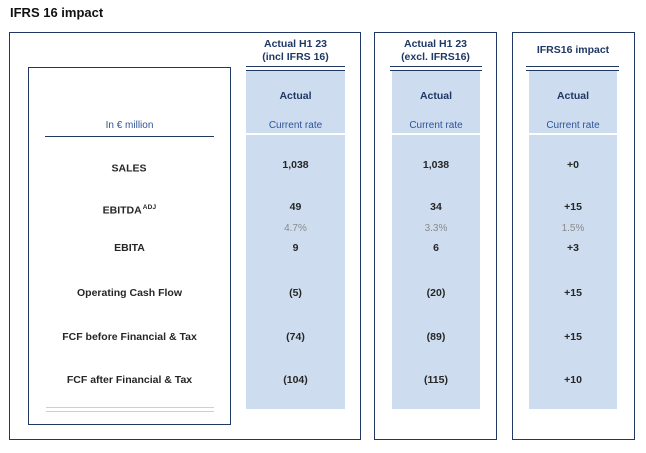  What do you see at coordinates (295, 240) in the screenshot?
I see `column-shade-incl` at bounding box center [295, 240].